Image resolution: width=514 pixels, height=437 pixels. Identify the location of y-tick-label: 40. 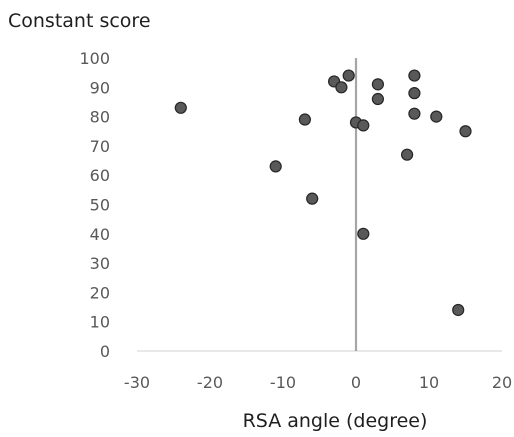
(100, 234).